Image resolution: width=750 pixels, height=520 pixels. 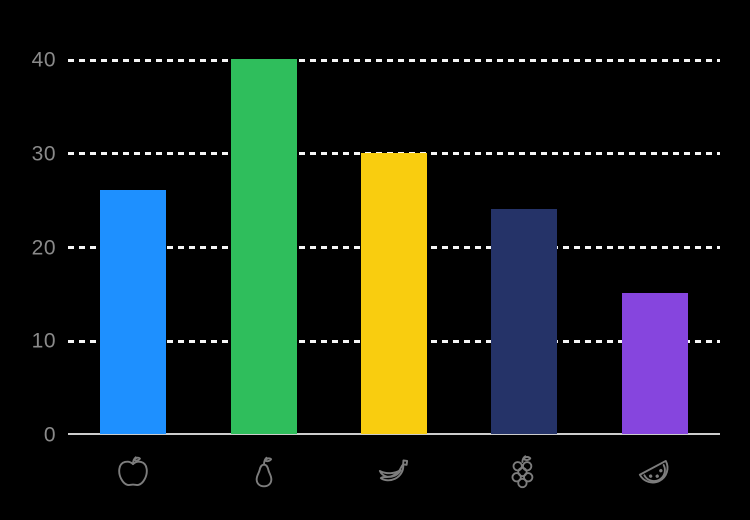 What do you see at coordinates (394, 293) in the screenshot?
I see `bar-banana` at bounding box center [394, 293].